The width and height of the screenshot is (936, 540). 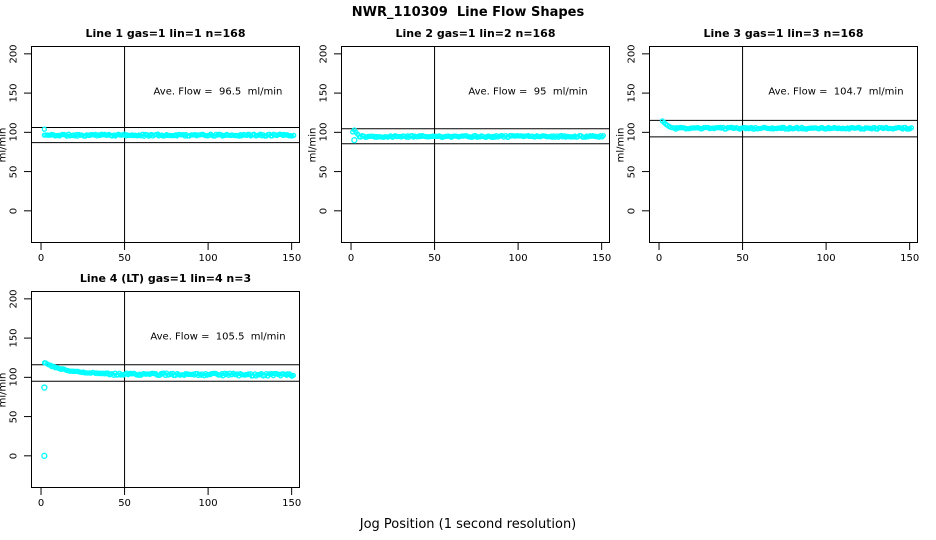 What do you see at coordinates (528, 92) in the screenshot?
I see `avg-flow-annotation: Ave. Flow = 95 ml/min` at bounding box center [528, 92].